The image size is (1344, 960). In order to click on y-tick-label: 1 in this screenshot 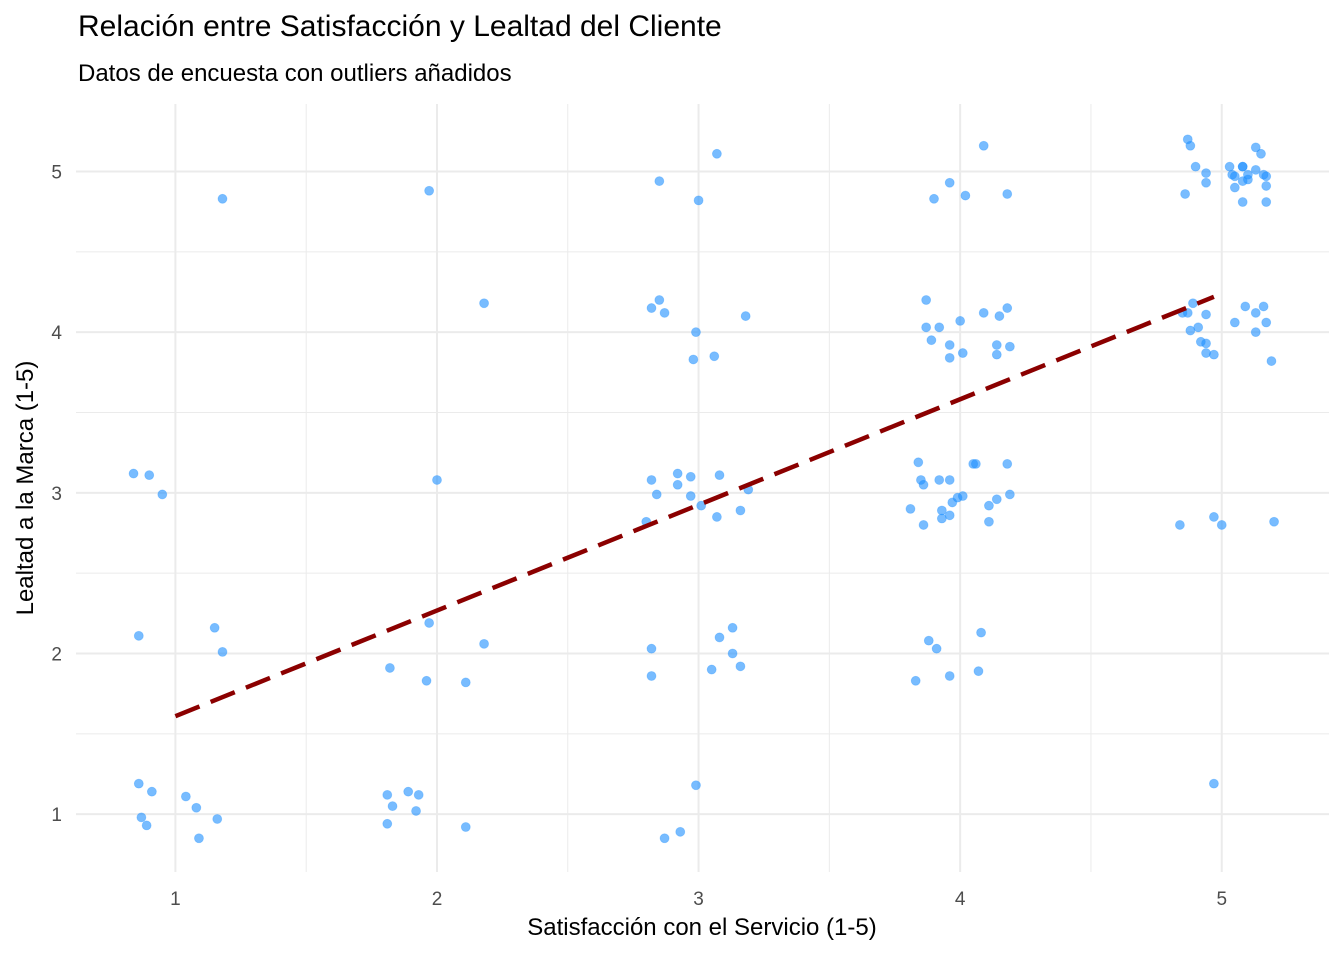, I will do `click(56, 815)`.